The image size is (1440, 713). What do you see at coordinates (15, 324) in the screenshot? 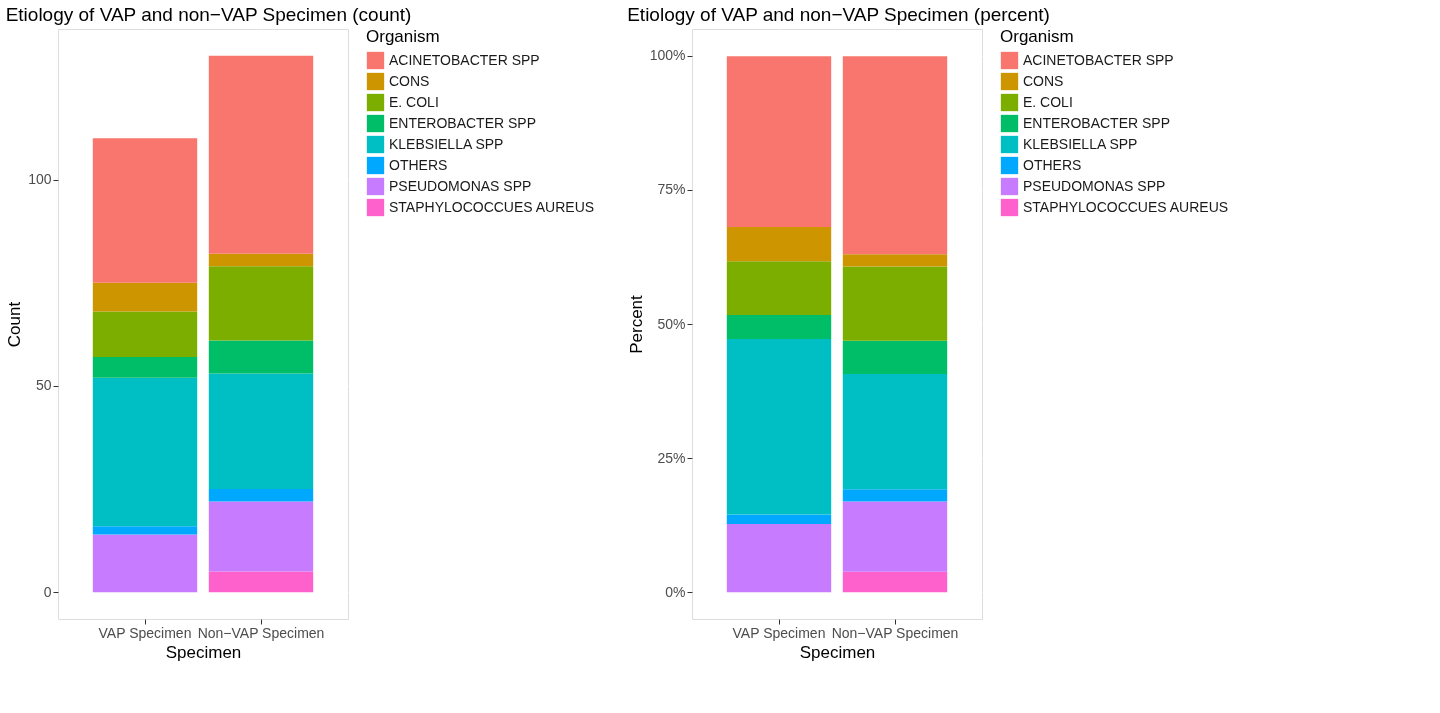
I see `y-axis-title: Count` at bounding box center [15, 324].